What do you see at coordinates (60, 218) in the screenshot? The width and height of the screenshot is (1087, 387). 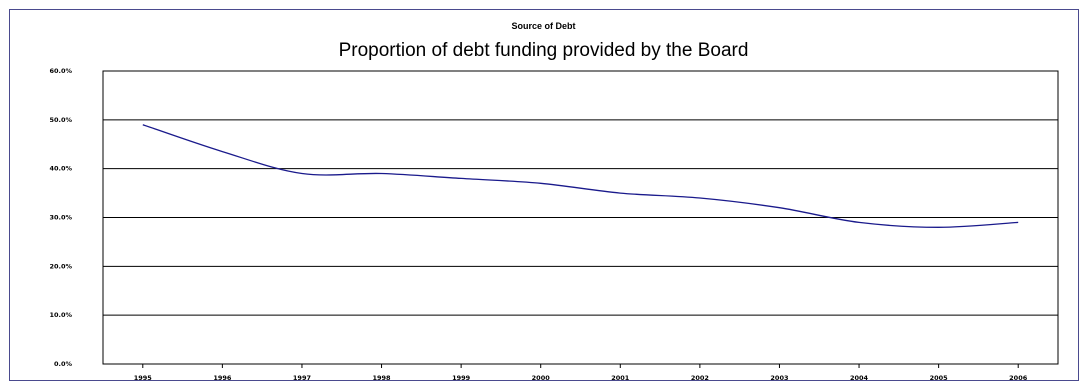 I see `y-tick-label: 30.0%` at bounding box center [60, 218].